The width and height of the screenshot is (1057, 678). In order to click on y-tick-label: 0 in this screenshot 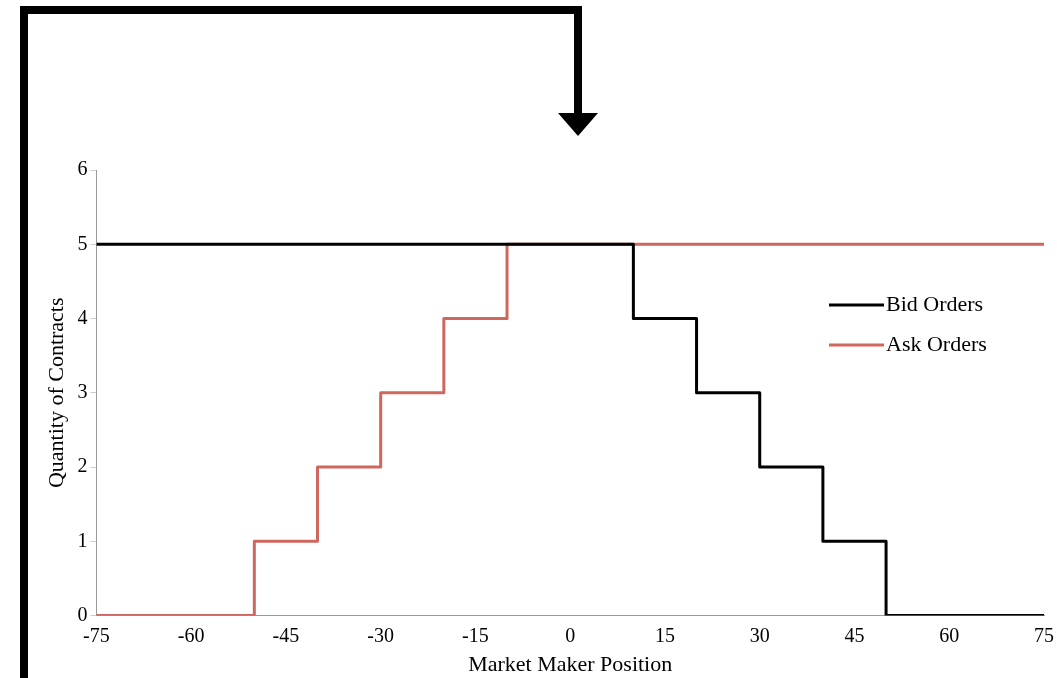, I will do `click(82, 613)`.